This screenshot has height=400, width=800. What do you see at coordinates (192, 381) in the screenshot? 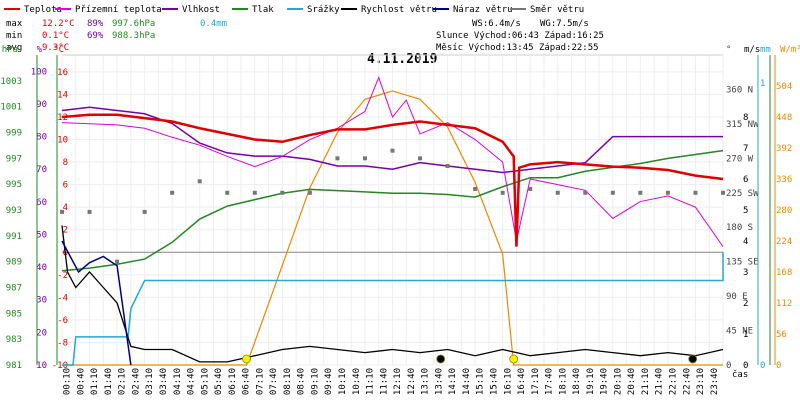
I see `time-tick: 04:40` at bounding box center [192, 381].